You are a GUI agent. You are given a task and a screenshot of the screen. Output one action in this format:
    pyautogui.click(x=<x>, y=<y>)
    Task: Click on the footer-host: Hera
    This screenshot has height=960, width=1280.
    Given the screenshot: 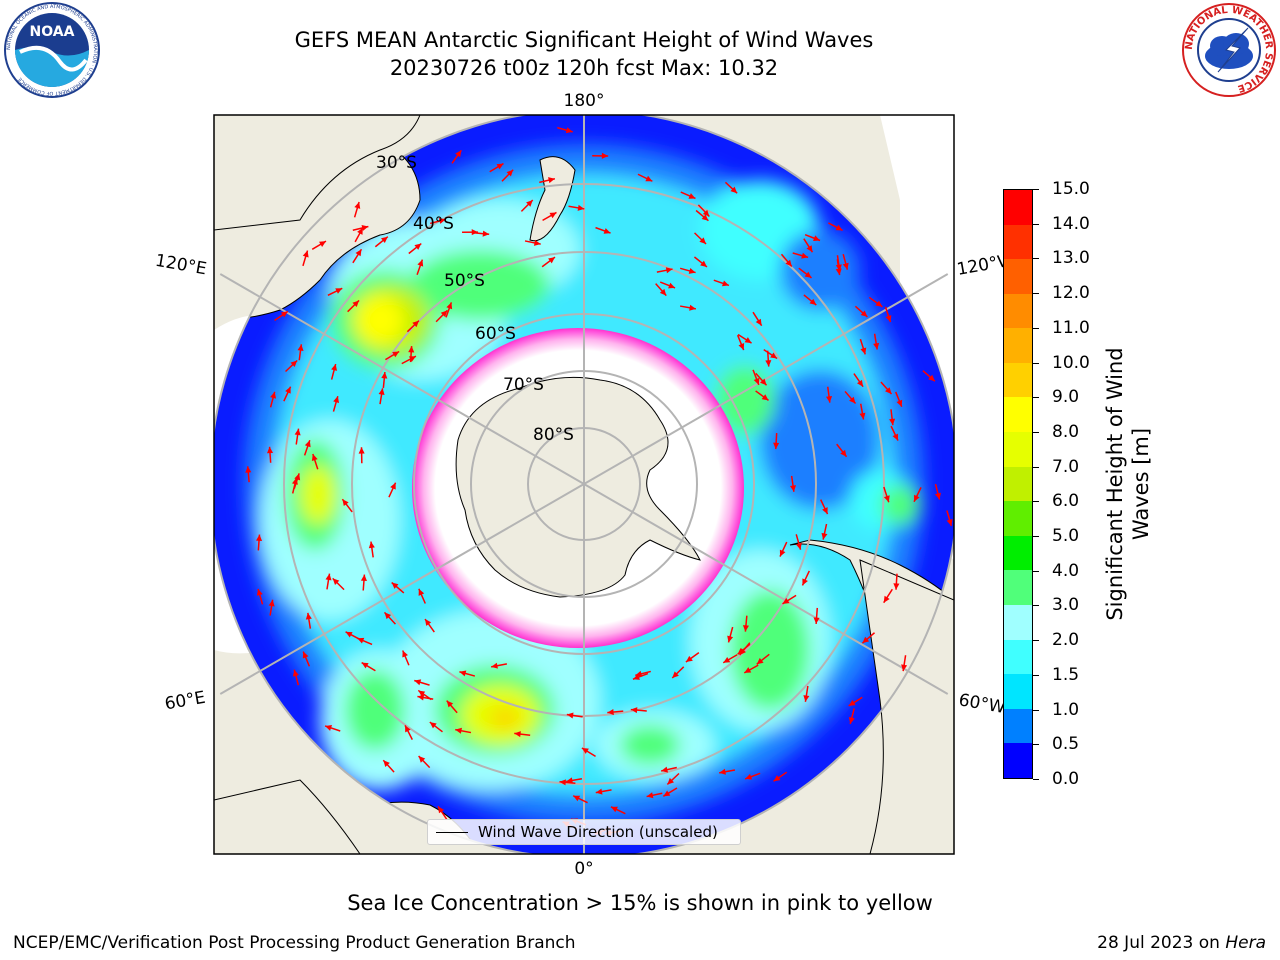 What is the action you would take?
    pyautogui.click(x=1245, y=943)
    